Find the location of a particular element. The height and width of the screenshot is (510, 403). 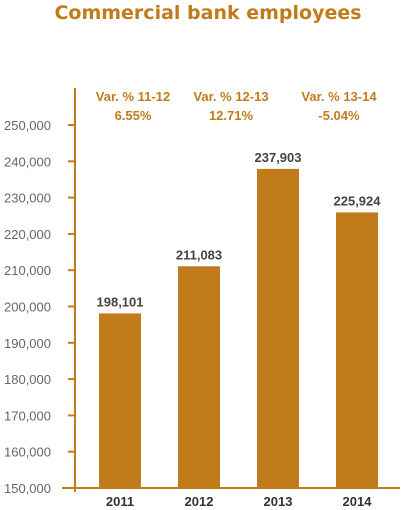

x-tick-label: 2014 is located at coordinates (358, 501).